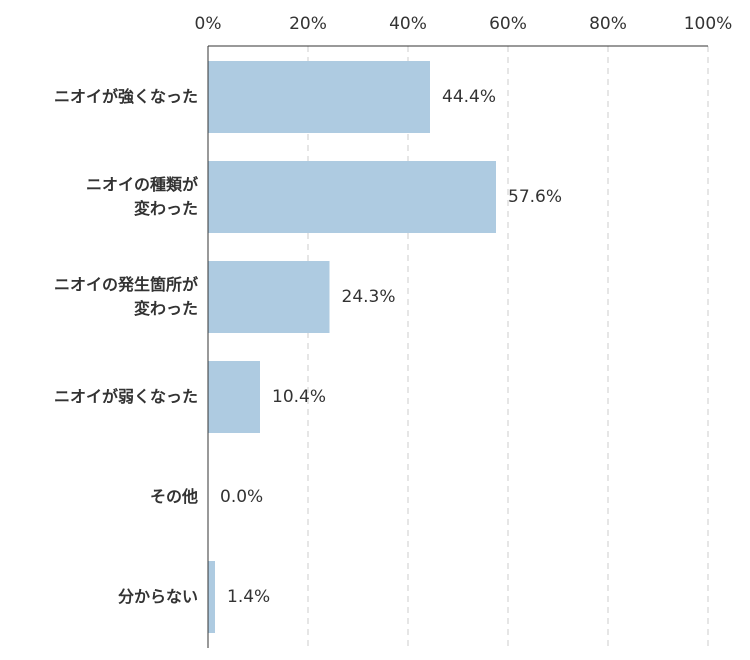  Describe the element at coordinates (241, 497) in the screenshot. I see `value-label: 0.0%` at that location.